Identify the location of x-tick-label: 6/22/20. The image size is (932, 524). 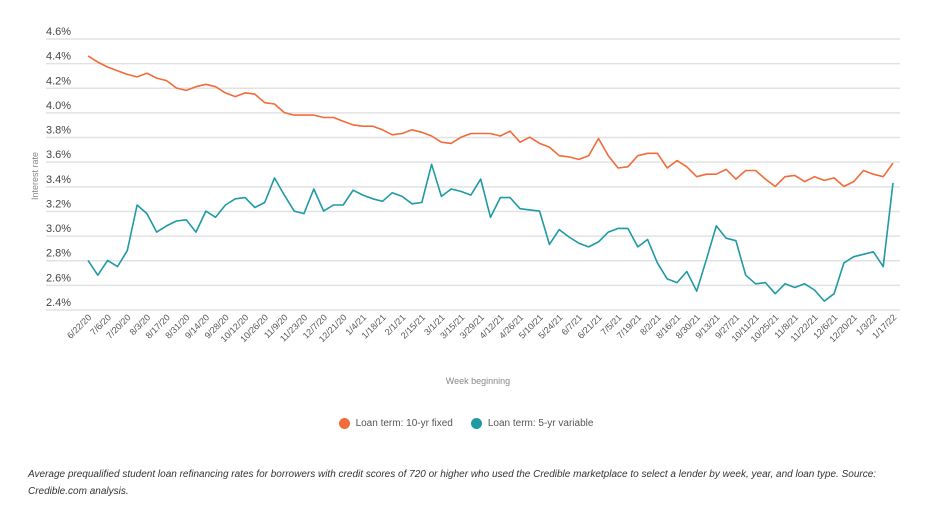
(79, 326).